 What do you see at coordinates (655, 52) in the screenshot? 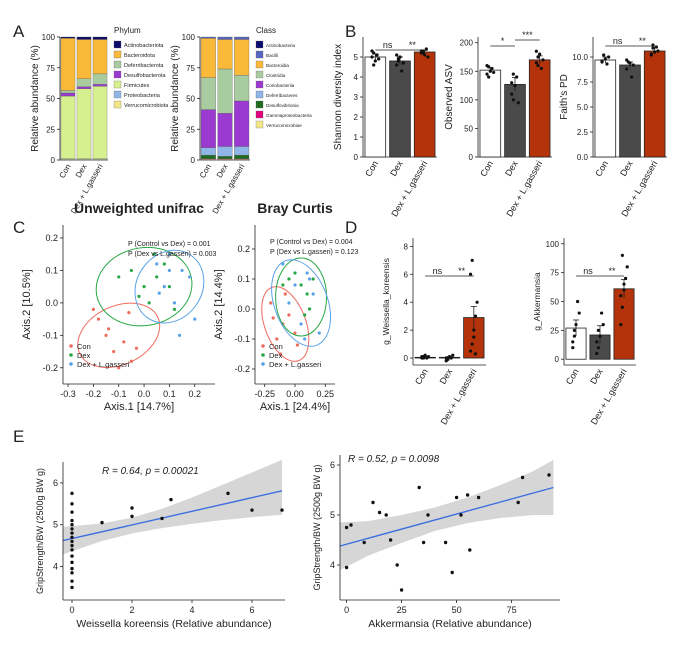
I see `B3-data-point` at bounding box center [655, 52].